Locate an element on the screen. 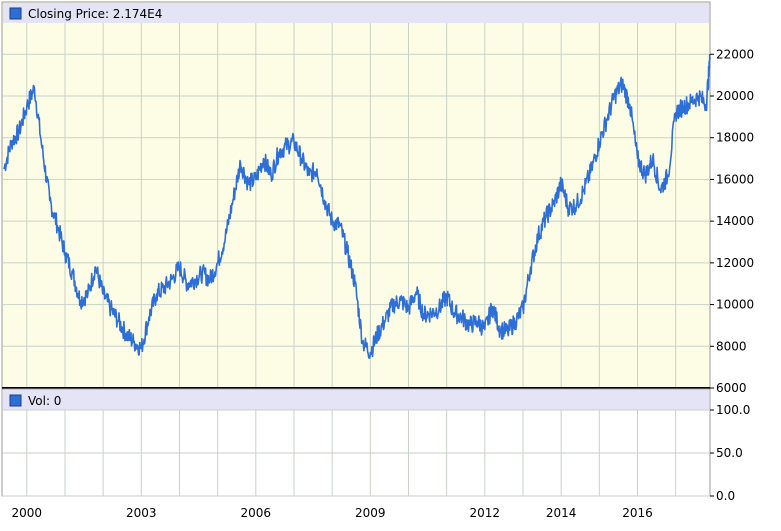 The image size is (781, 531). price-y-tick-label: 10000 is located at coordinates (735, 305).